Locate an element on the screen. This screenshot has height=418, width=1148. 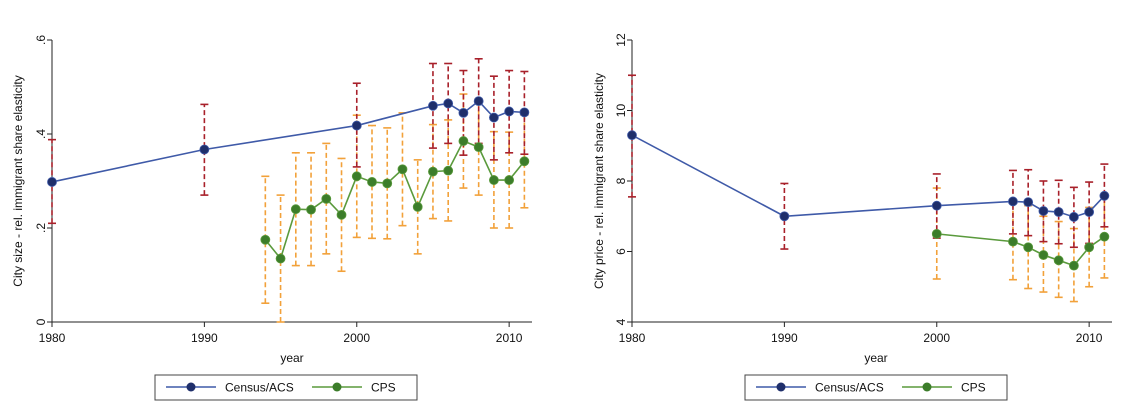
y-tick-label: .2 is located at coordinates (41, 228).